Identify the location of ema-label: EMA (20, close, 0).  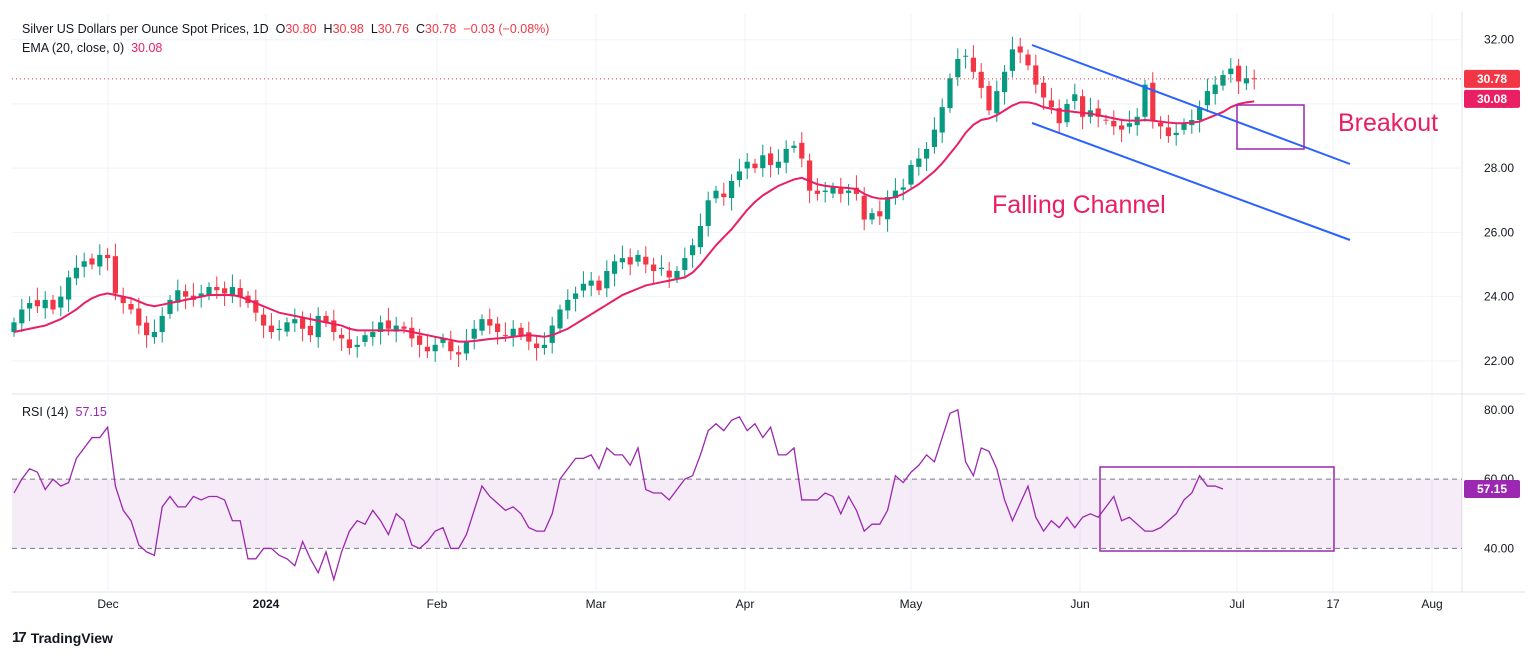
(73, 48).